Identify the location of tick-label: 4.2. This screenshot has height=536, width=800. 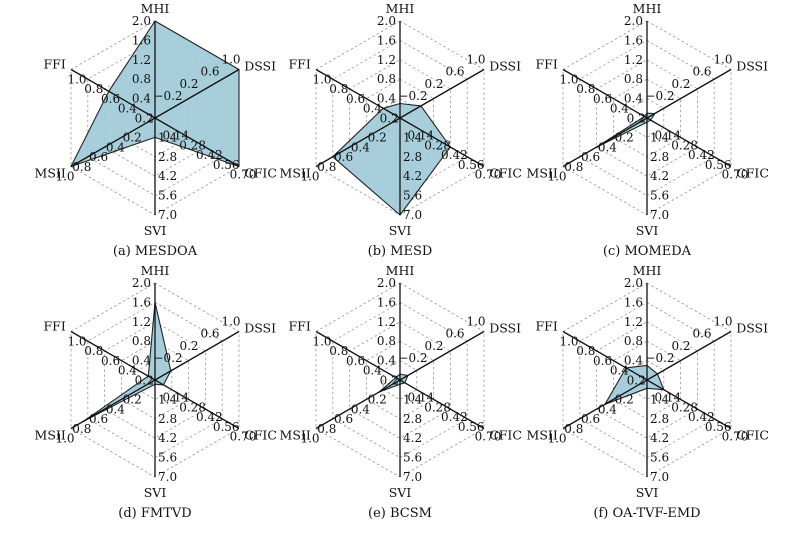
(412, 438).